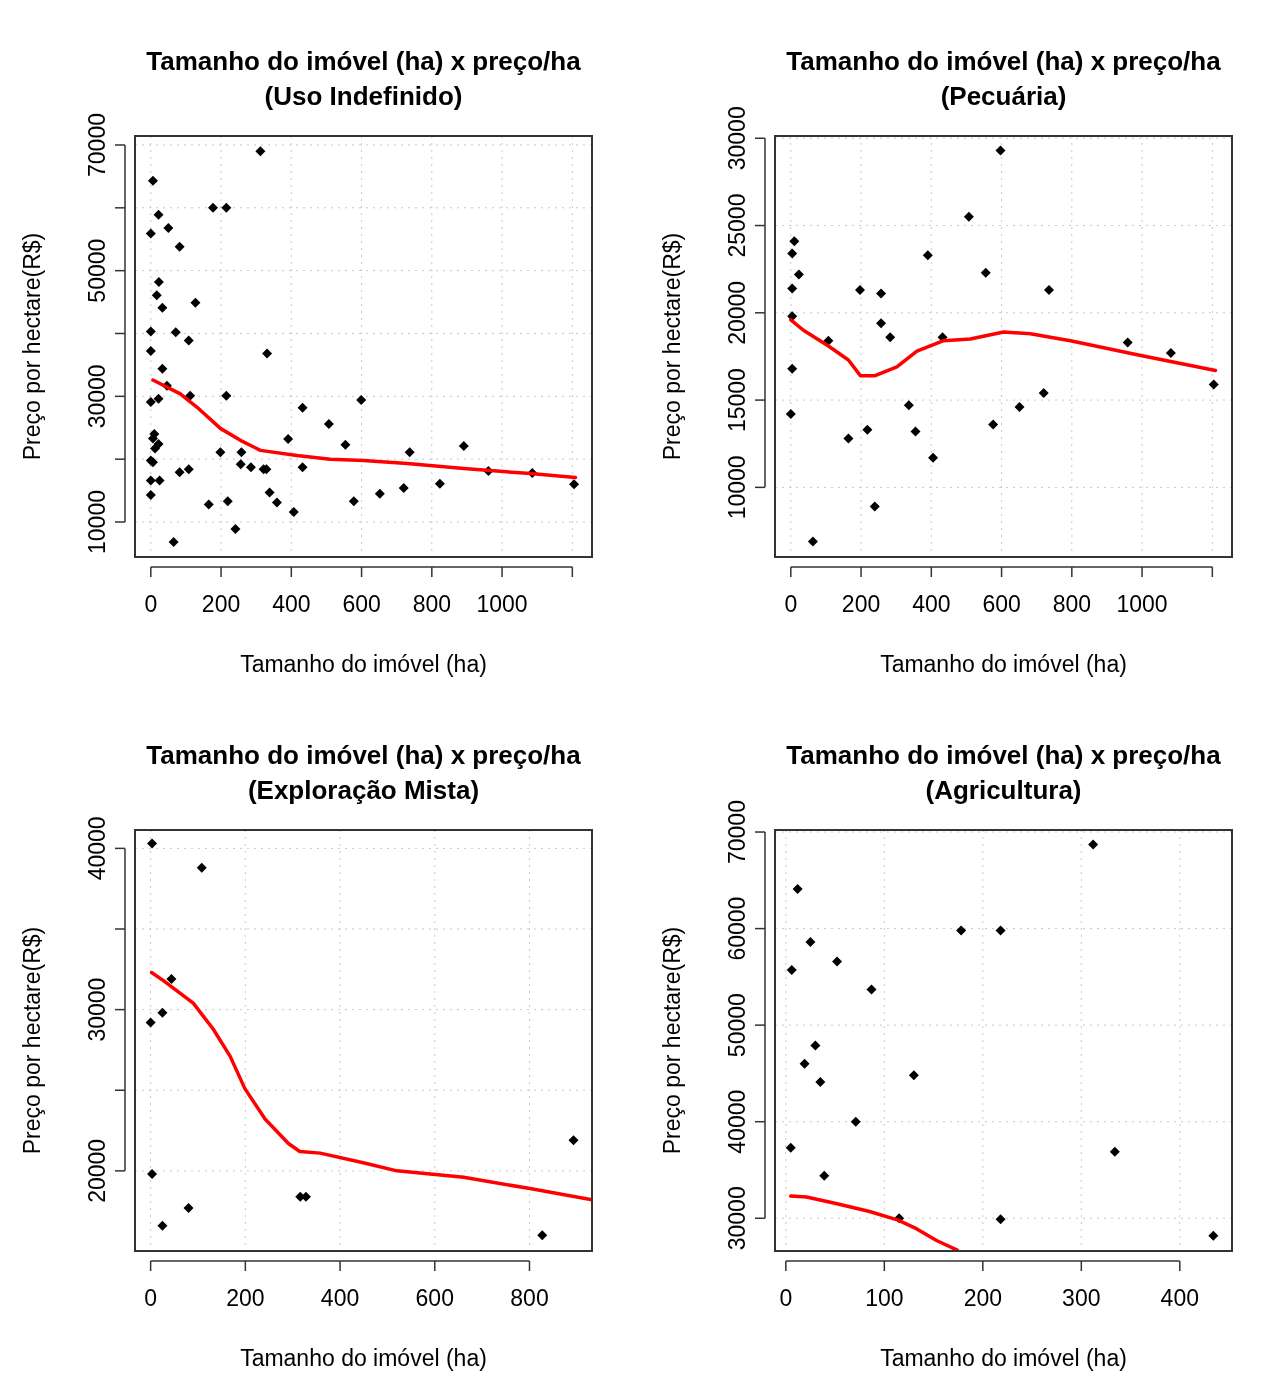 The width and height of the screenshot is (1282, 1397). Describe the element at coordinates (737, 928) in the screenshot. I see `y-tick-label: 60000` at that location.